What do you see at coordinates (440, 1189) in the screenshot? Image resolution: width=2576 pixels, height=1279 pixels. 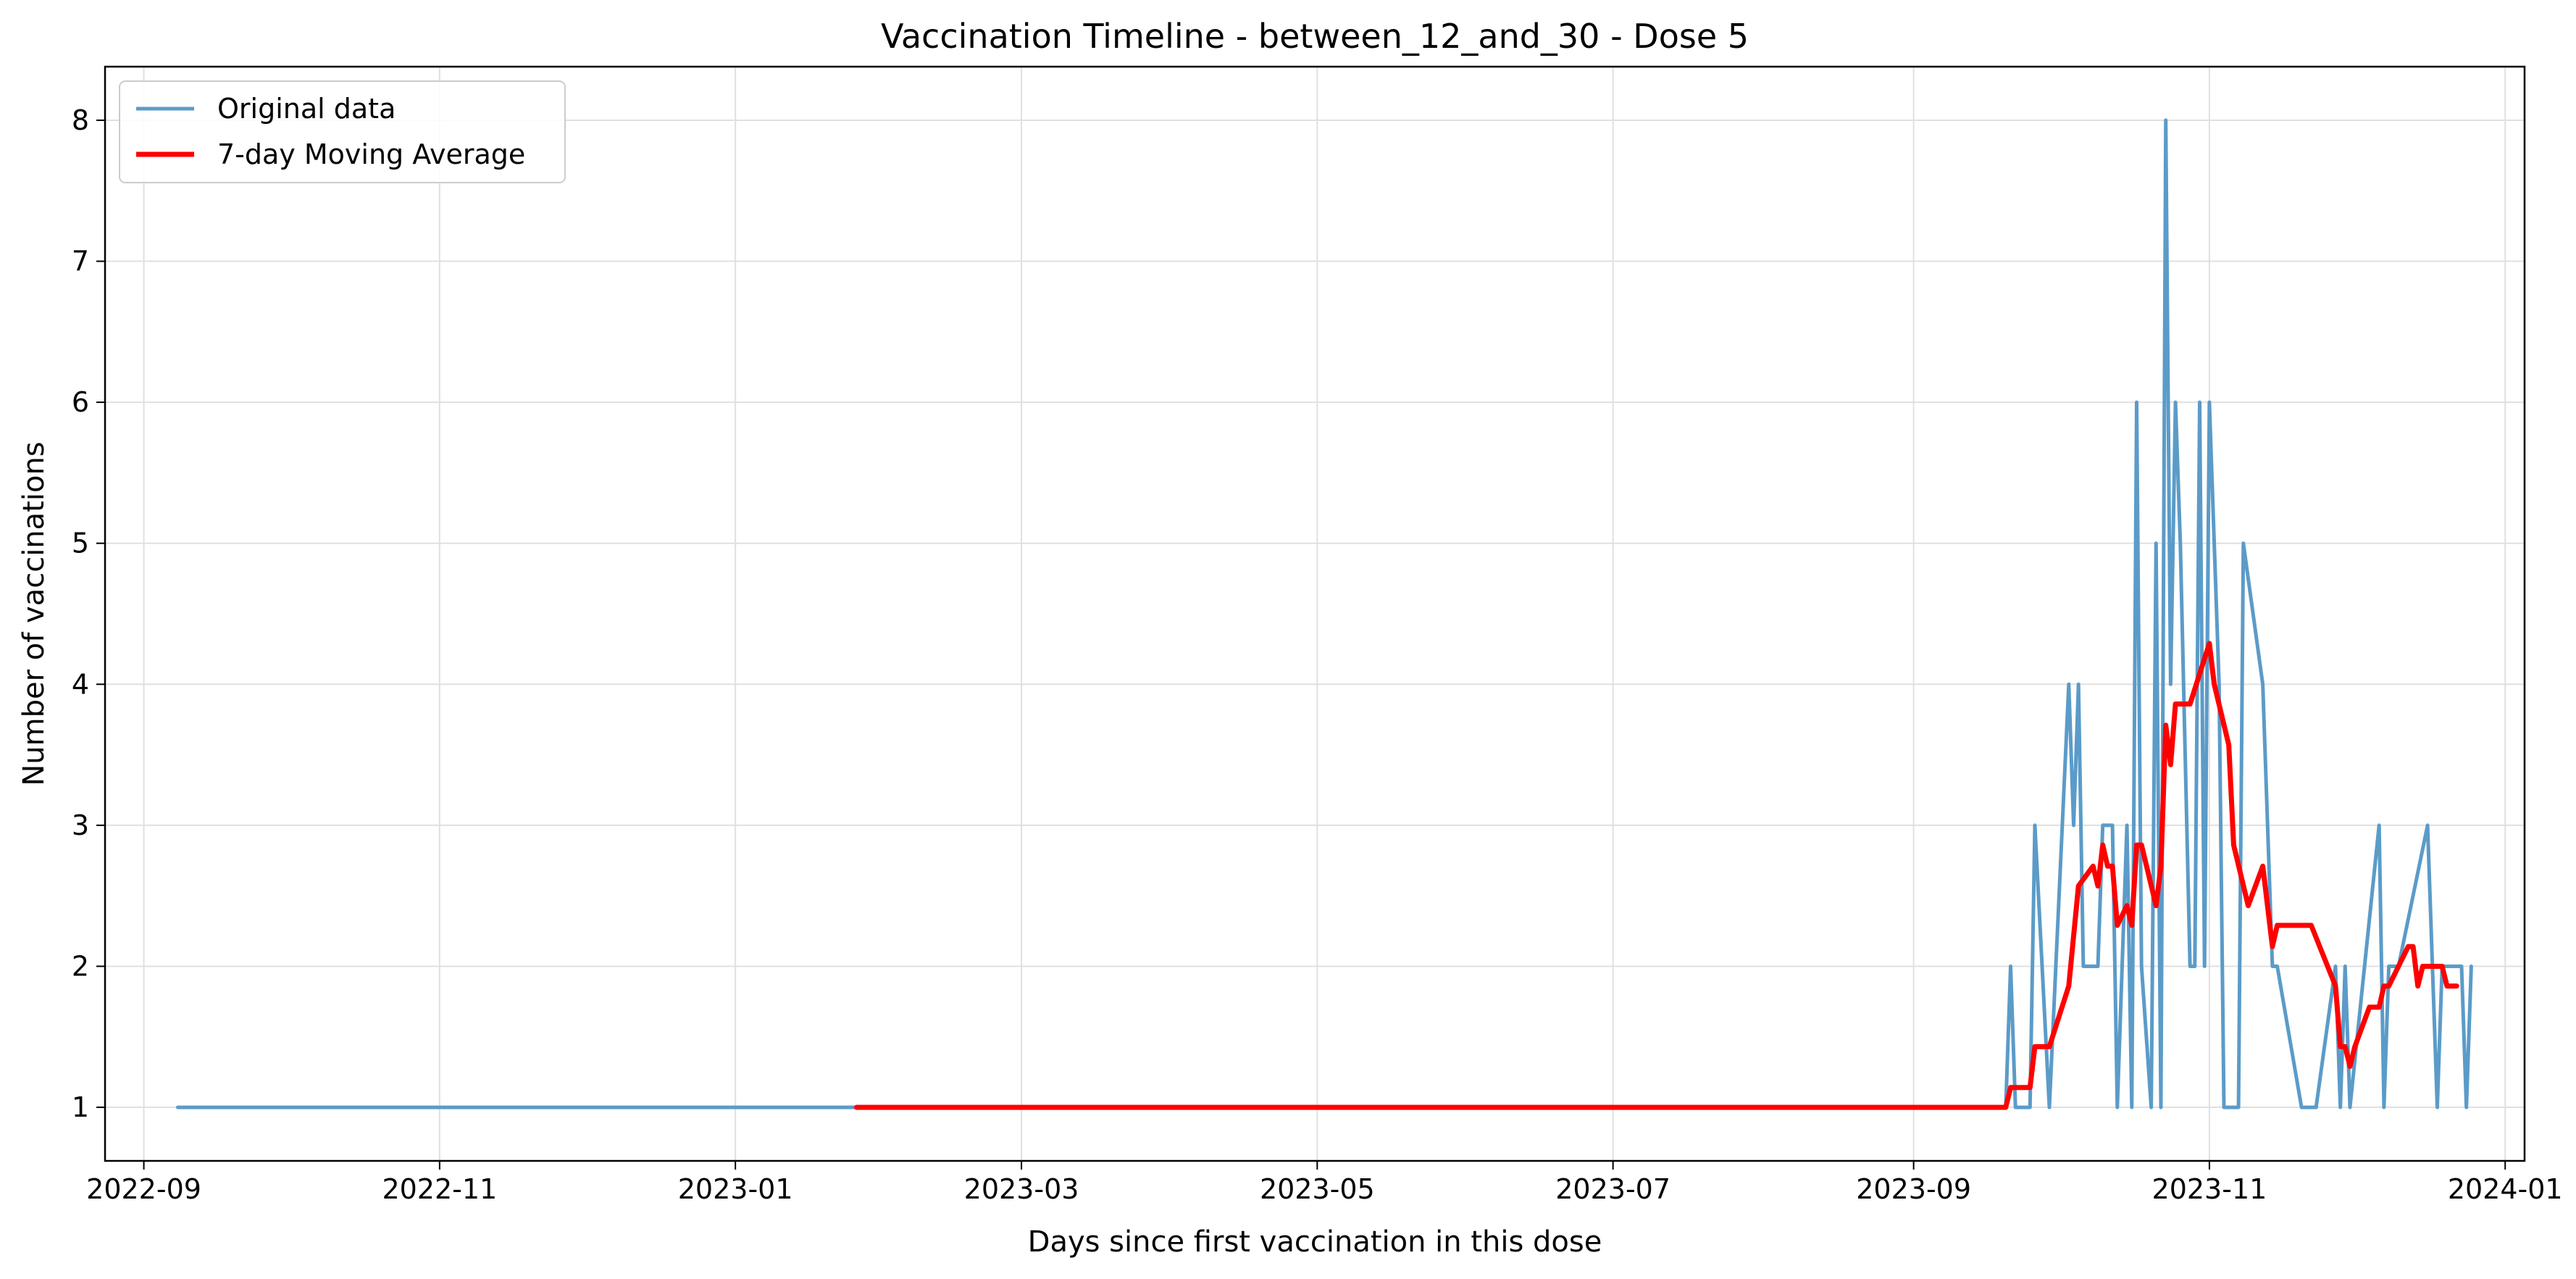 I see `x-tick-label: 2022-11` at bounding box center [440, 1189].